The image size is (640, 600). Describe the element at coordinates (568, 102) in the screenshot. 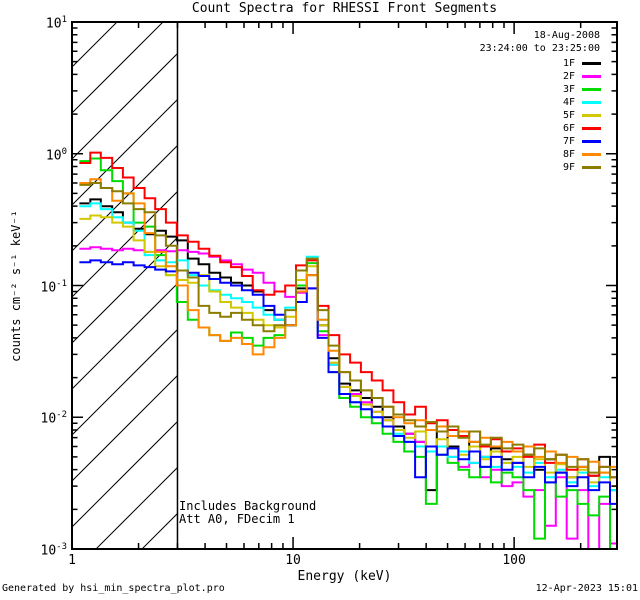

I see `legend-label: 4F` at that location.